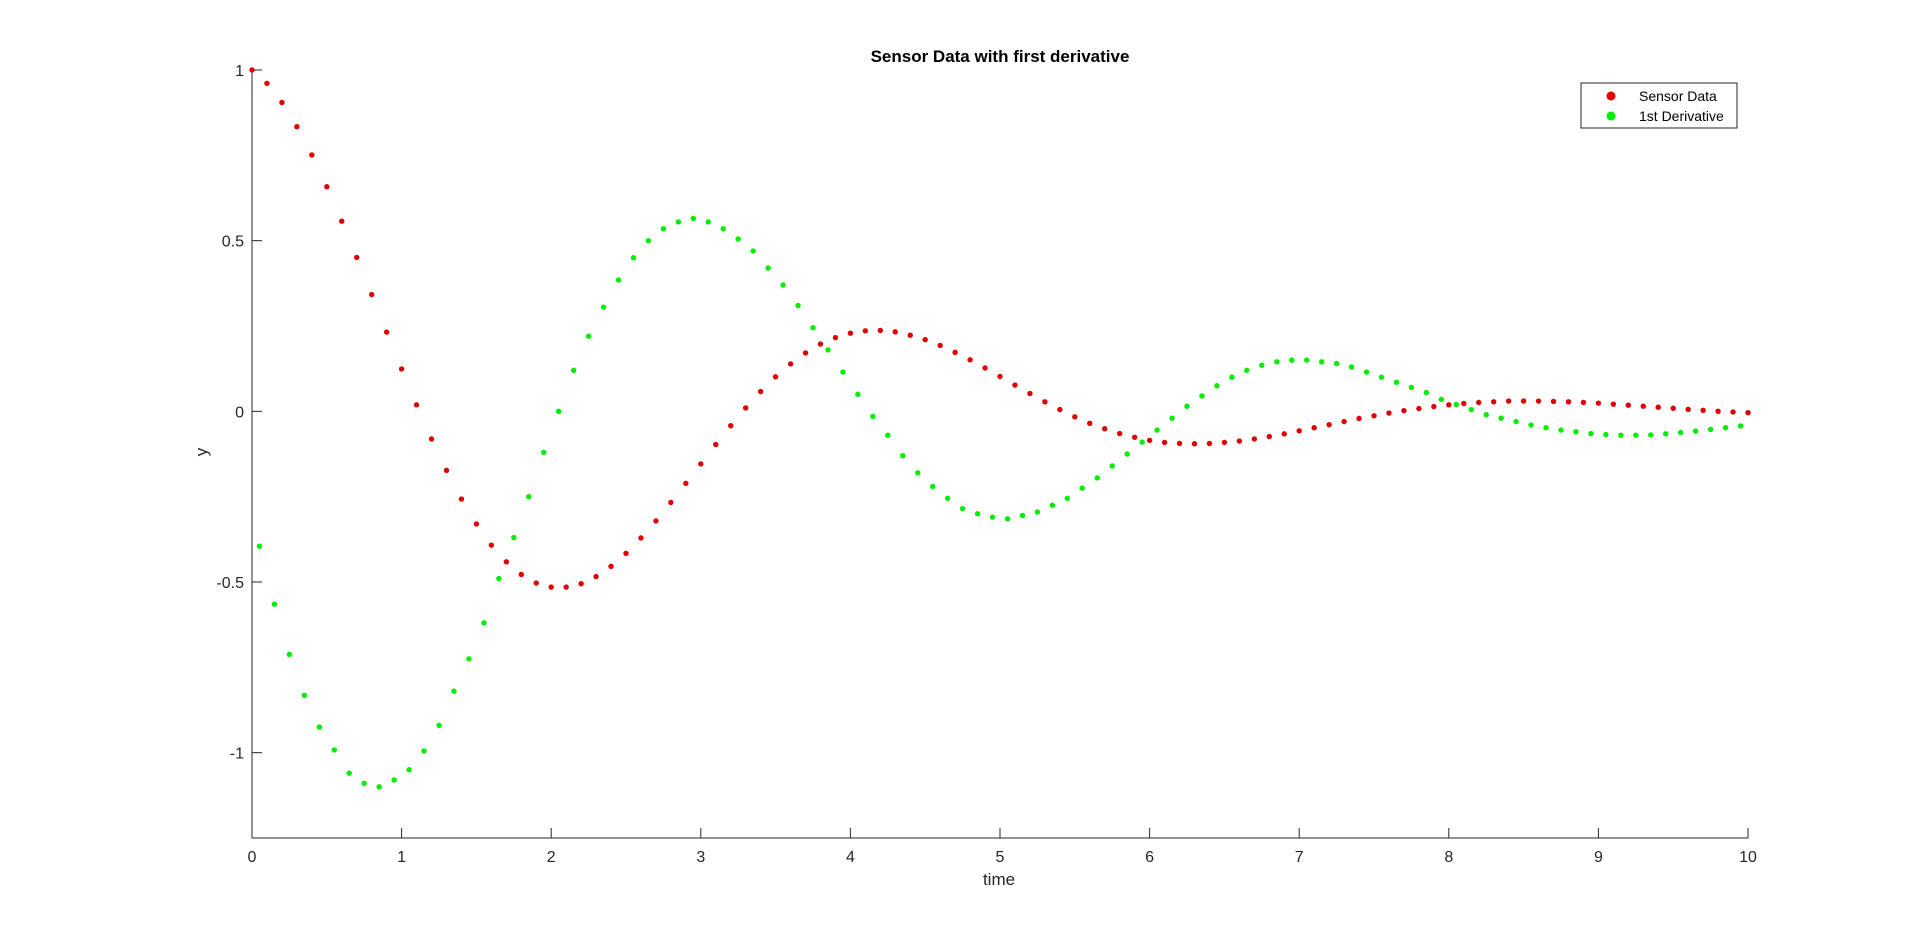  What do you see at coordinates (700, 857) in the screenshot?
I see `x-tick-label: 3` at bounding box center [700, 857].